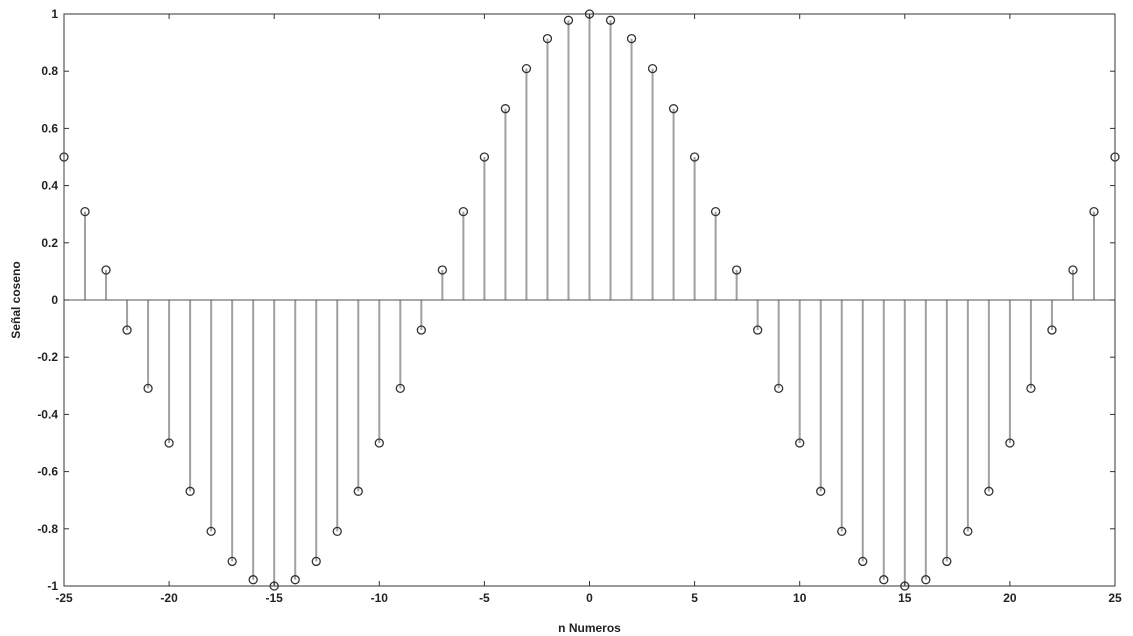 The height and width of the screenshot is (636, 1133). I want to click on y-axis-label: Señal coseno, so click(16, 299).